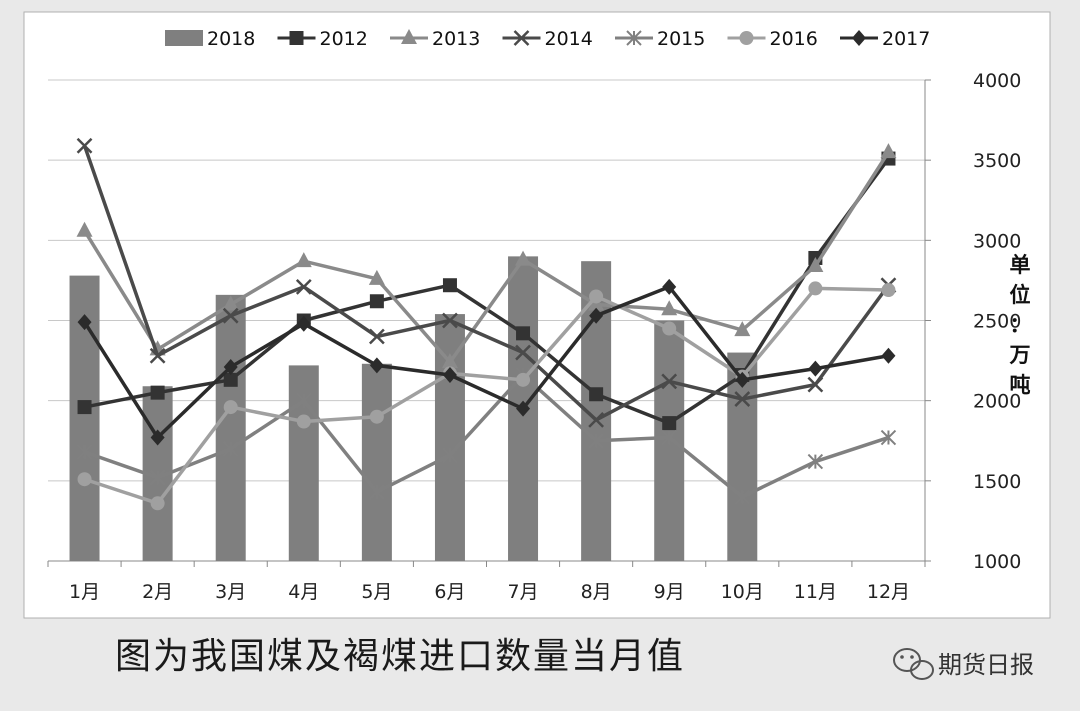  I want to click on x-tick-label: 5月, so click(376, 592).